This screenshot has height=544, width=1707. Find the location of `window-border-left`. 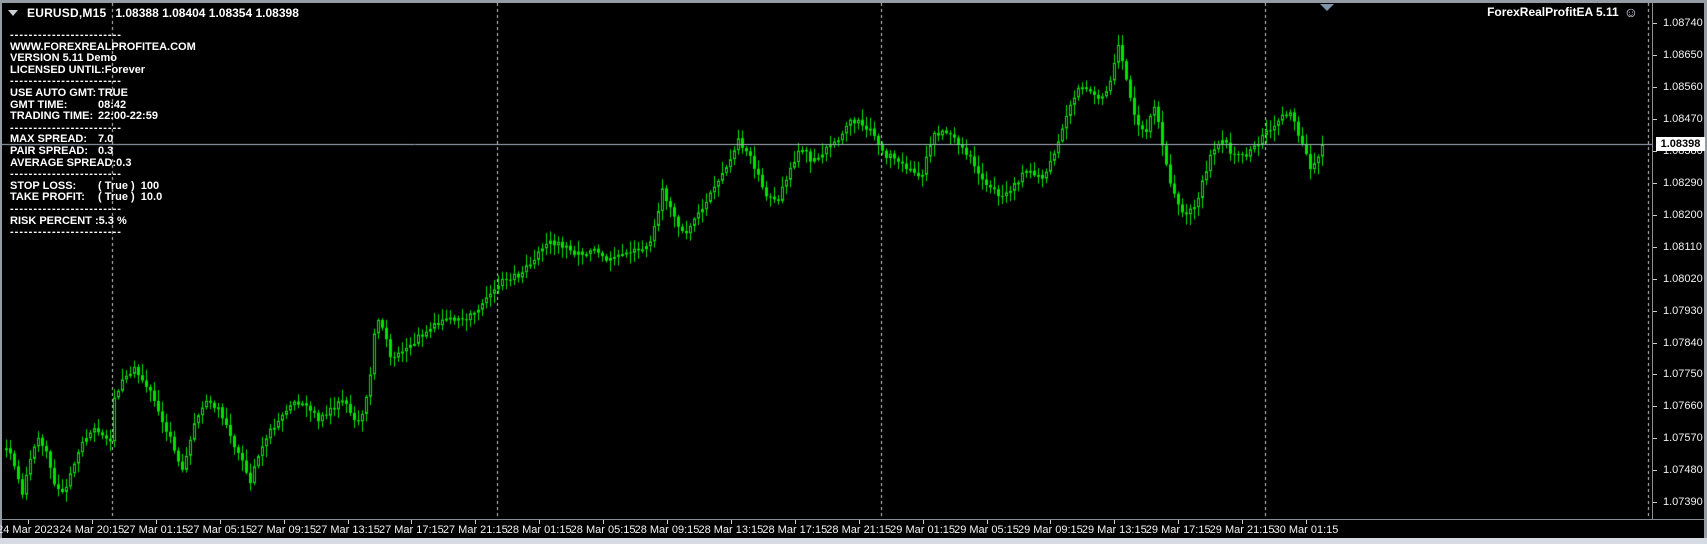

window-border-left is located at coordinates (1, 273).